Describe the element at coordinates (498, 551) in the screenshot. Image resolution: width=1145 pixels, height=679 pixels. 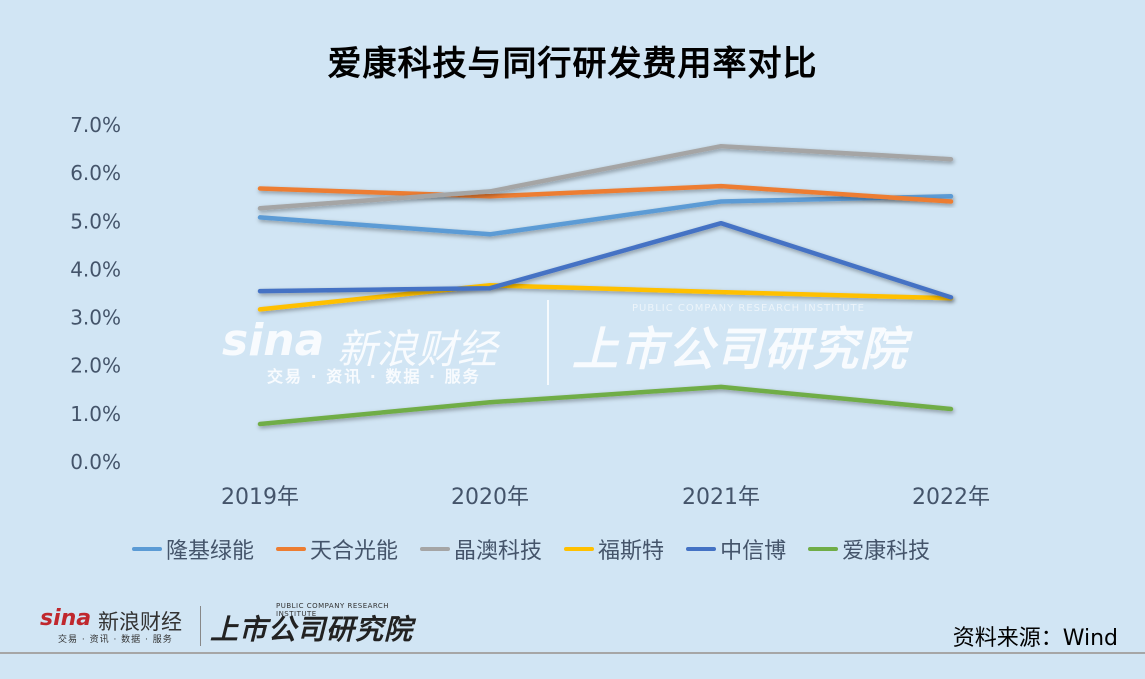
I see `legend-label: 晶澳科技` at that location.